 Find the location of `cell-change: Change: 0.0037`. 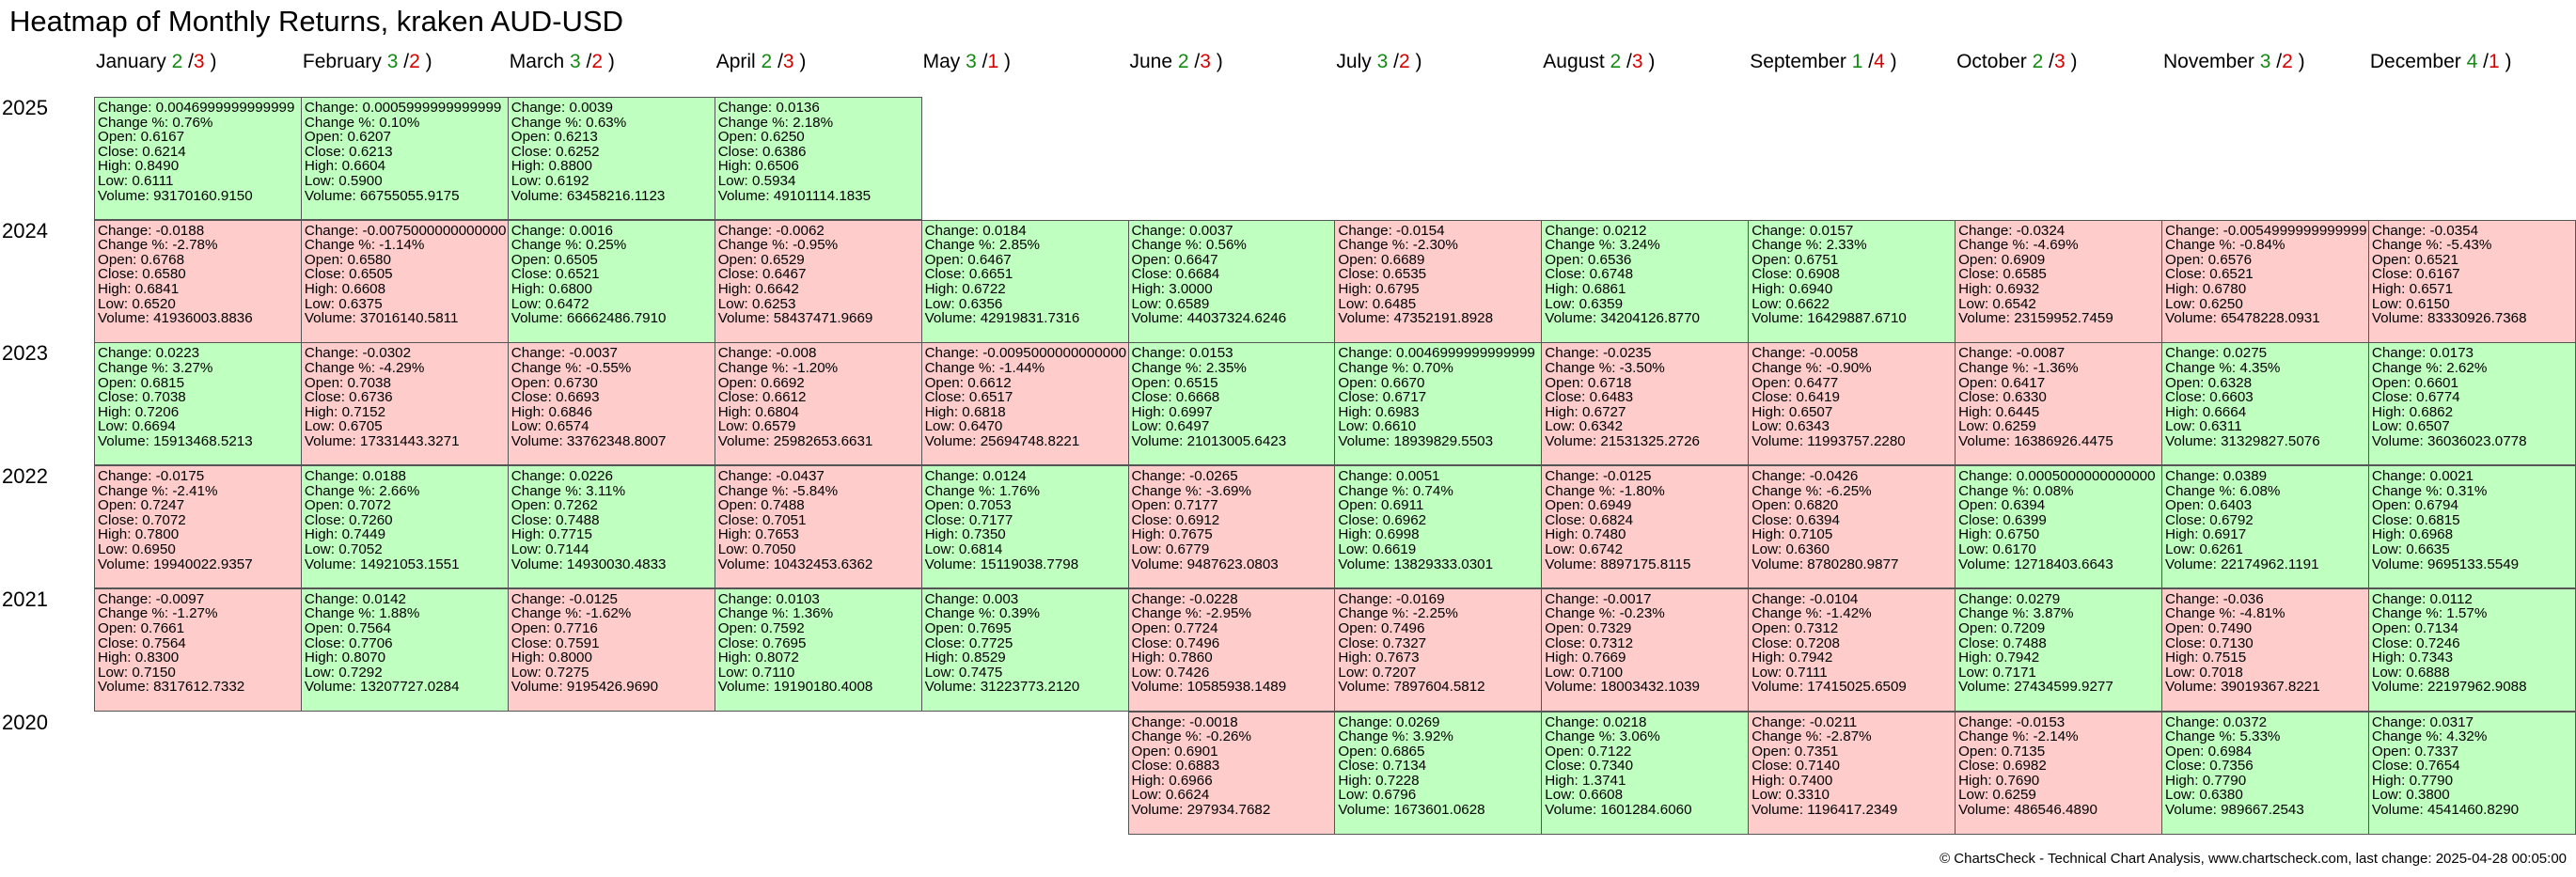

cell-change: Change: 0.0037 is located at coordinates (1182, 230).